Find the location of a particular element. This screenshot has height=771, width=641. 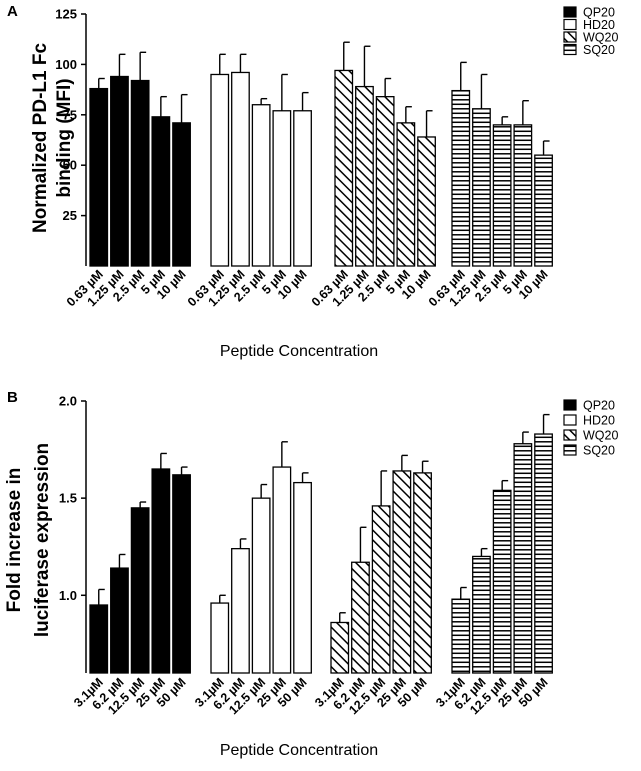

y-tick-label: 1.5 is located at coordinates (68, 498).